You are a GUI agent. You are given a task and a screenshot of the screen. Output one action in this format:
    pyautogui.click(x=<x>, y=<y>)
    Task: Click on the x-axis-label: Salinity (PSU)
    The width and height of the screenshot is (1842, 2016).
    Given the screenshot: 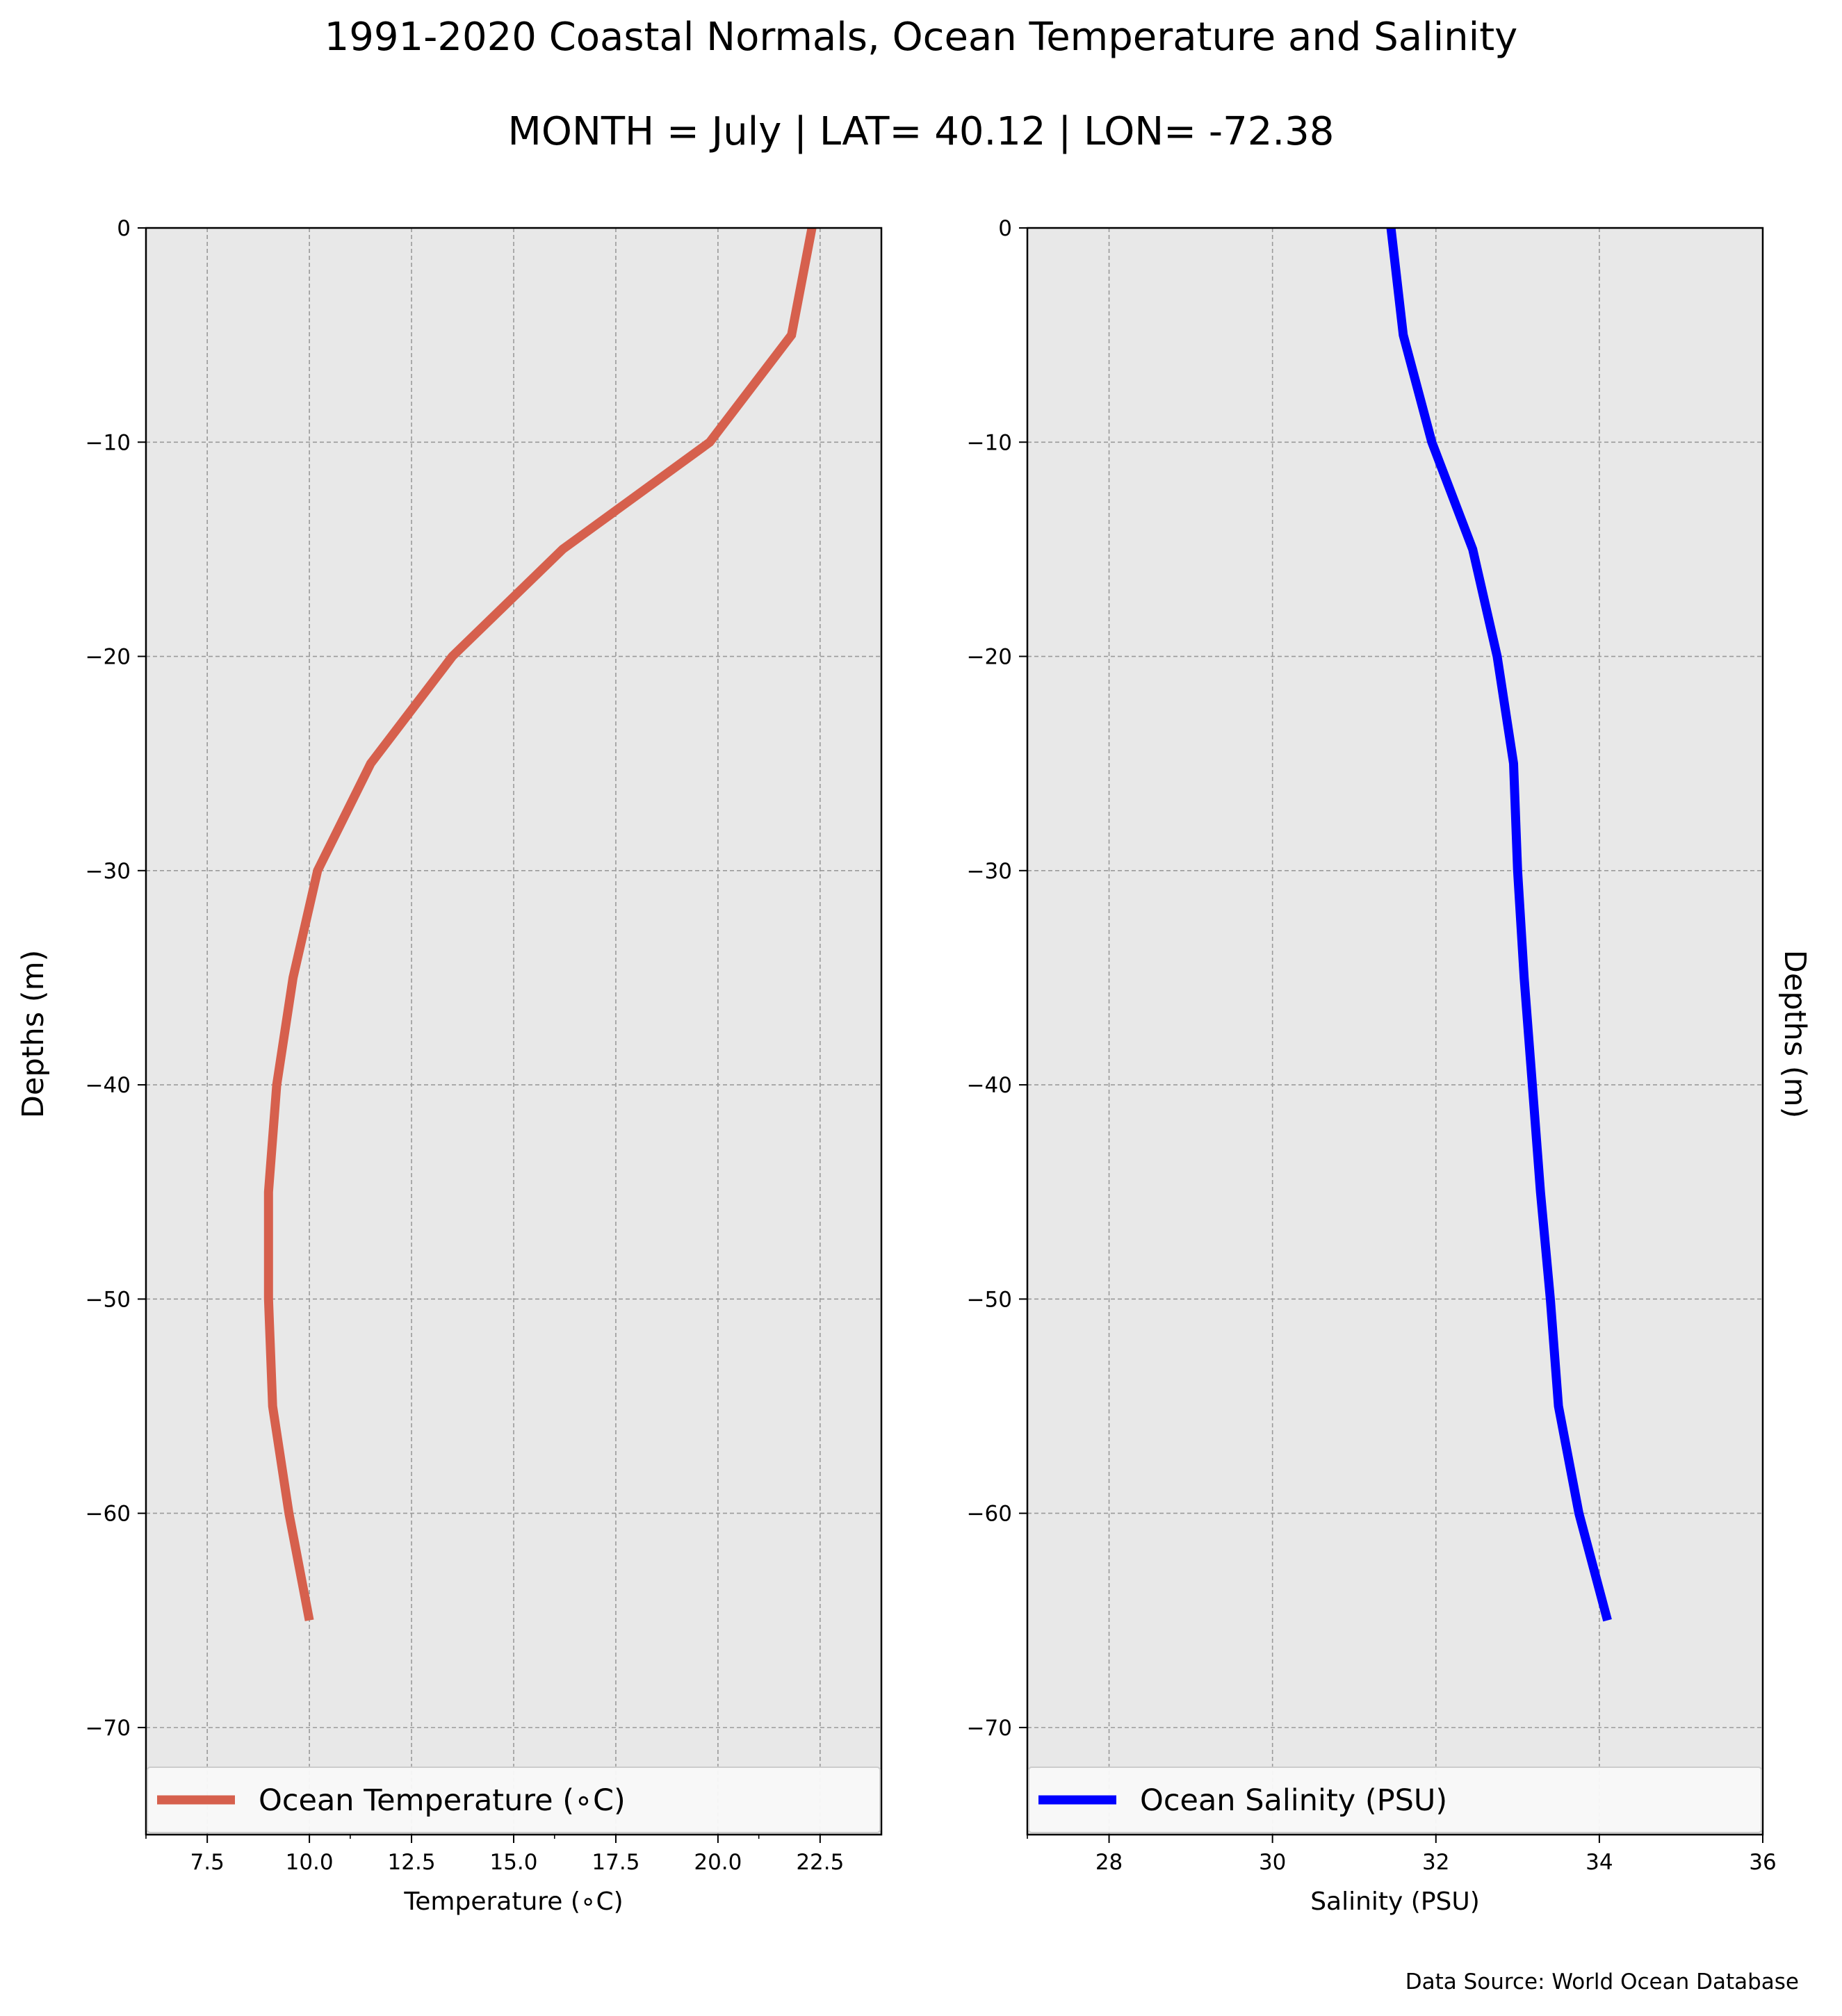 What is the action you would take?
    pyautogui.click(x=1395, y=1901)
    